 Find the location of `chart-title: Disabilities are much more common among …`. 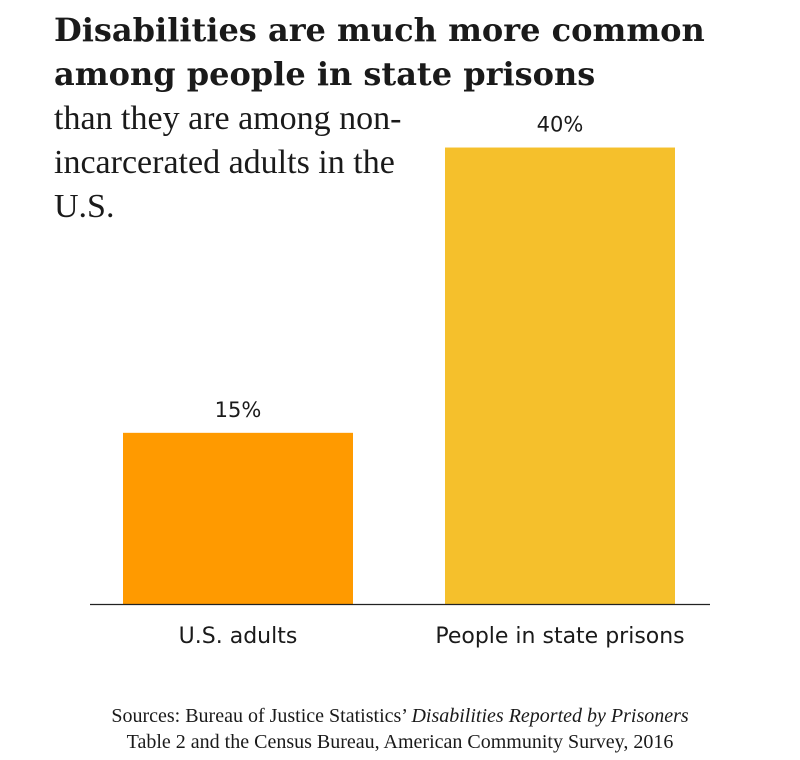

chart-title: Disabilities are much more common among … is located at coordinates (379, 52).